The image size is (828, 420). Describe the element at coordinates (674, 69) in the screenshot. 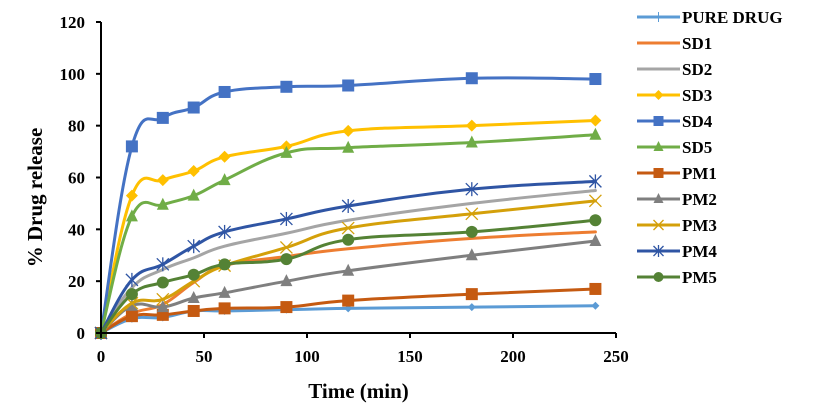

I see `legend-item: SD2` at that location.